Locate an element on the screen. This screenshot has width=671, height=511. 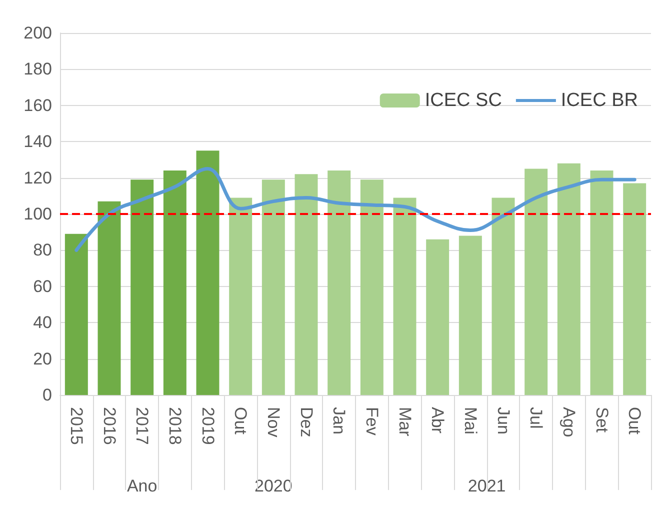
x-tick-label: Mar is located at coordinates (404, 422).